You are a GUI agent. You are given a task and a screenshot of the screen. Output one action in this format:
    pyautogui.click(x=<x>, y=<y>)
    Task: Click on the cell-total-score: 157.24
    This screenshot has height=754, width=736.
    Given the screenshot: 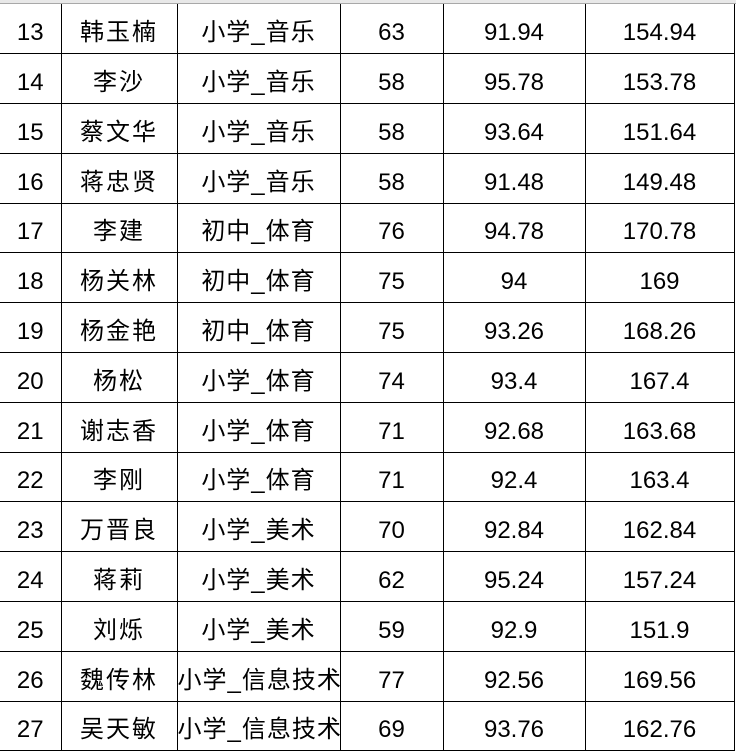 What is the action you would take?
    pyautogui.click(x=659, y=577)
    